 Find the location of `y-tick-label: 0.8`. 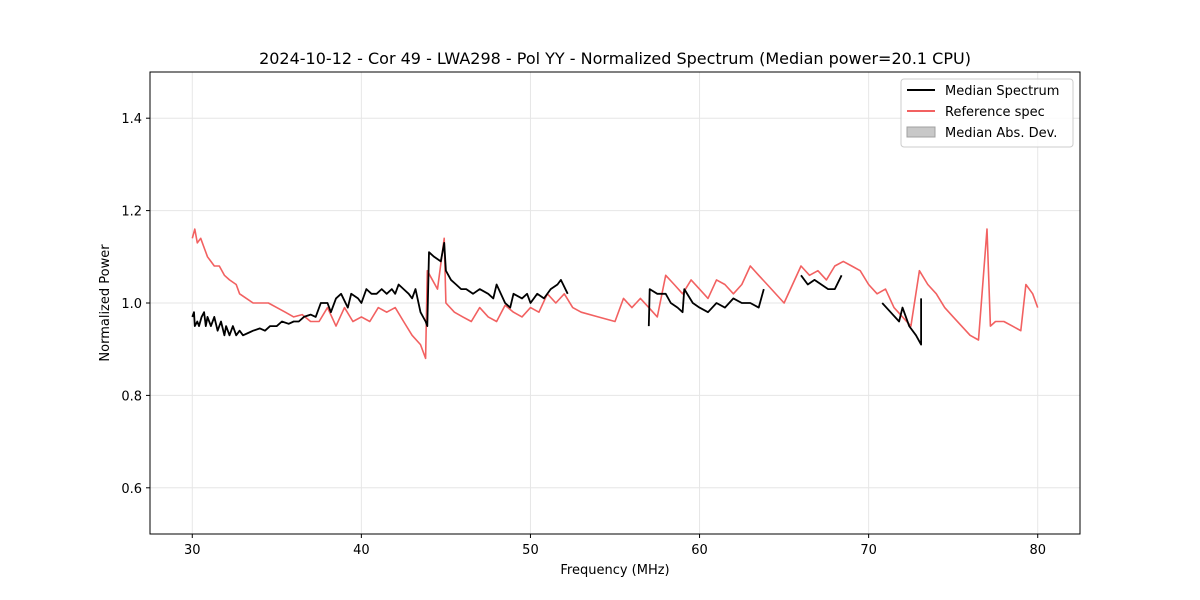

y-tick-label: 0.8 is located at coordinates (131, 396).